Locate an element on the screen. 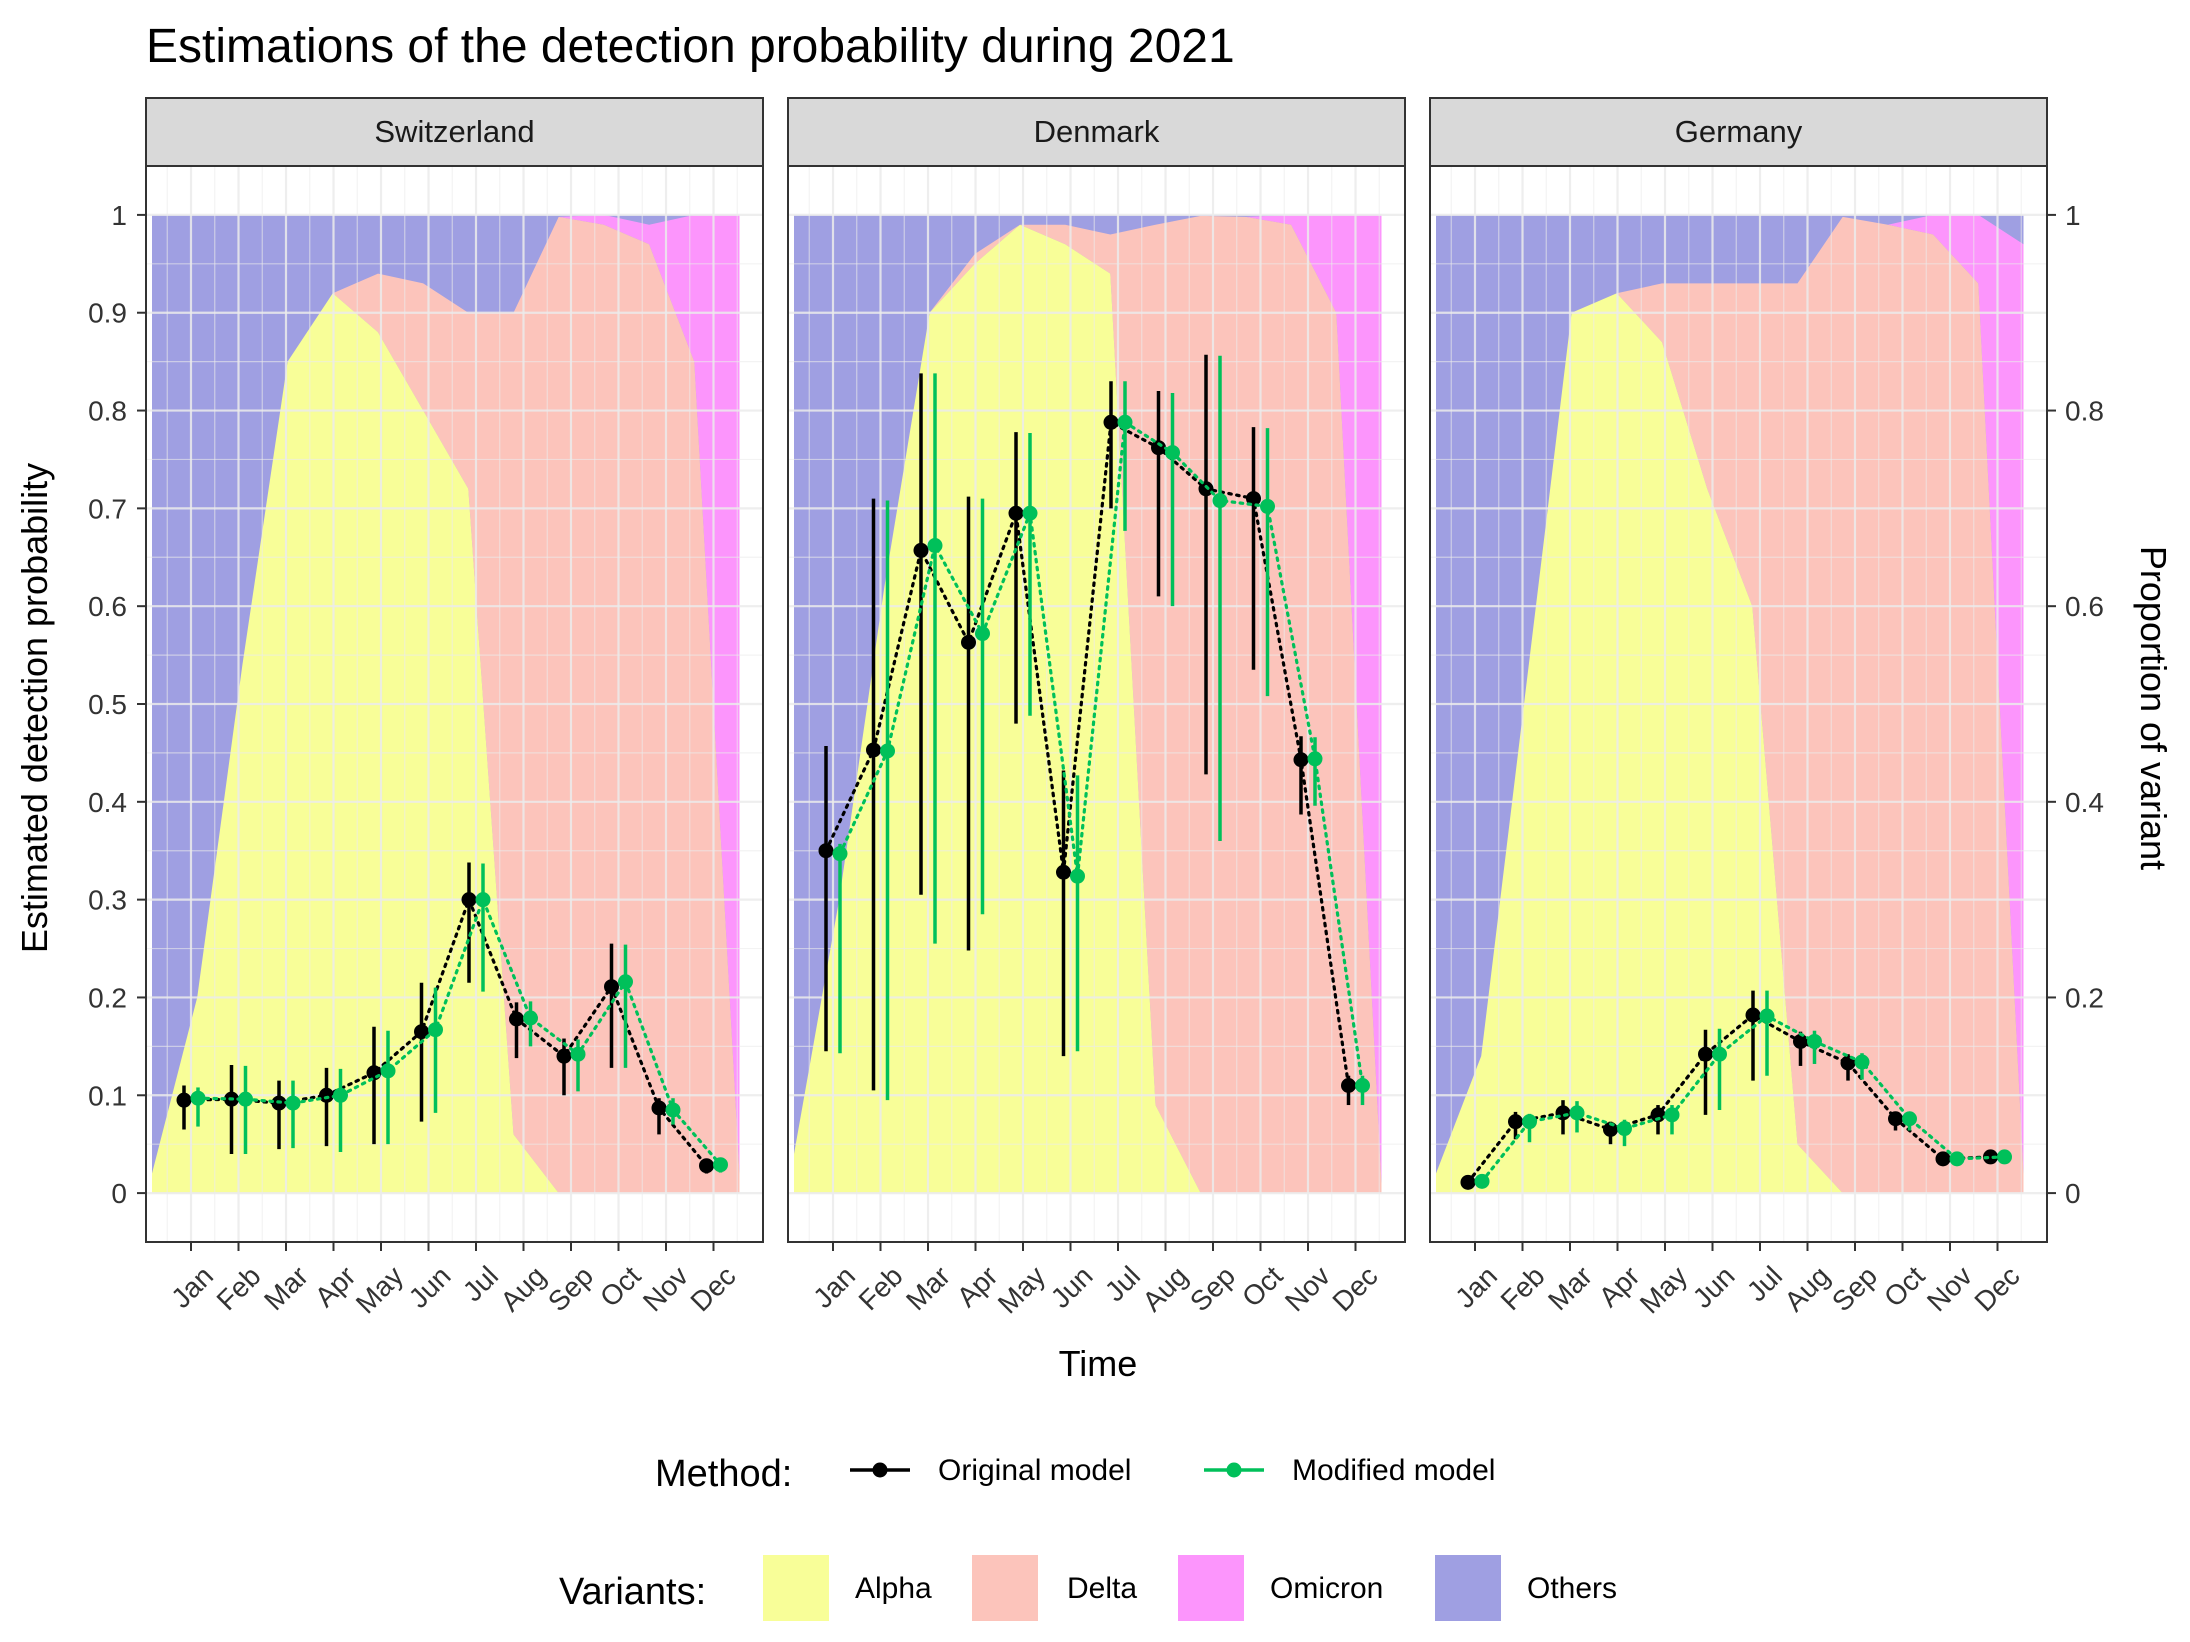 The height and width of the screenshot is (1642, 2190). panel-strip-label: Germany is located at coordinates (1739, 131).